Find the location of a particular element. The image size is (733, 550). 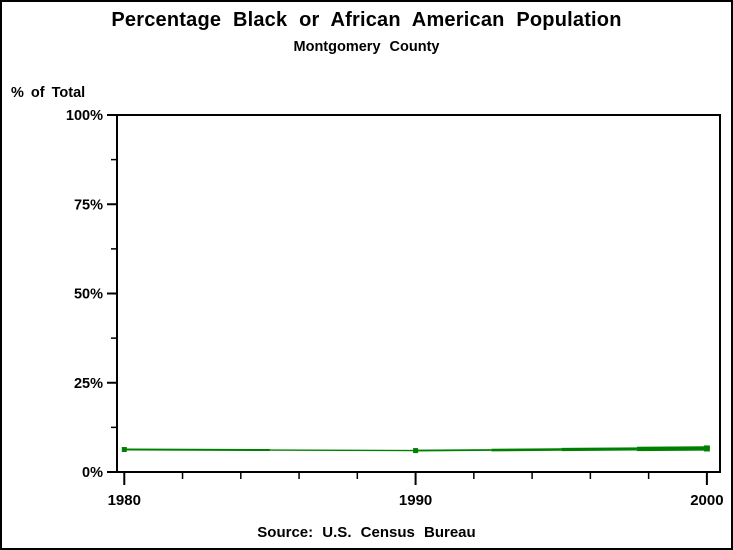

x-tick-label: 2000 is located at coordinates (706, 500).